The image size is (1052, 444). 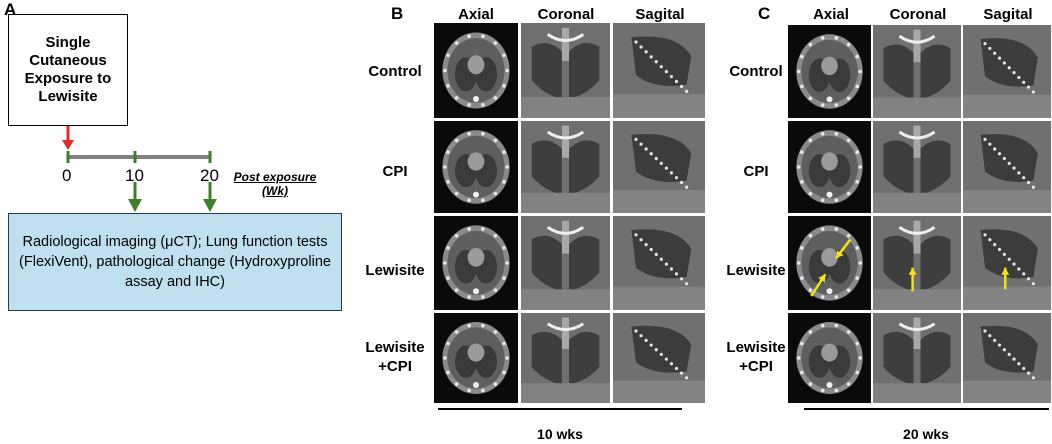 I want to click on panel-c-control-axial-image, so click(x=829, y=71).